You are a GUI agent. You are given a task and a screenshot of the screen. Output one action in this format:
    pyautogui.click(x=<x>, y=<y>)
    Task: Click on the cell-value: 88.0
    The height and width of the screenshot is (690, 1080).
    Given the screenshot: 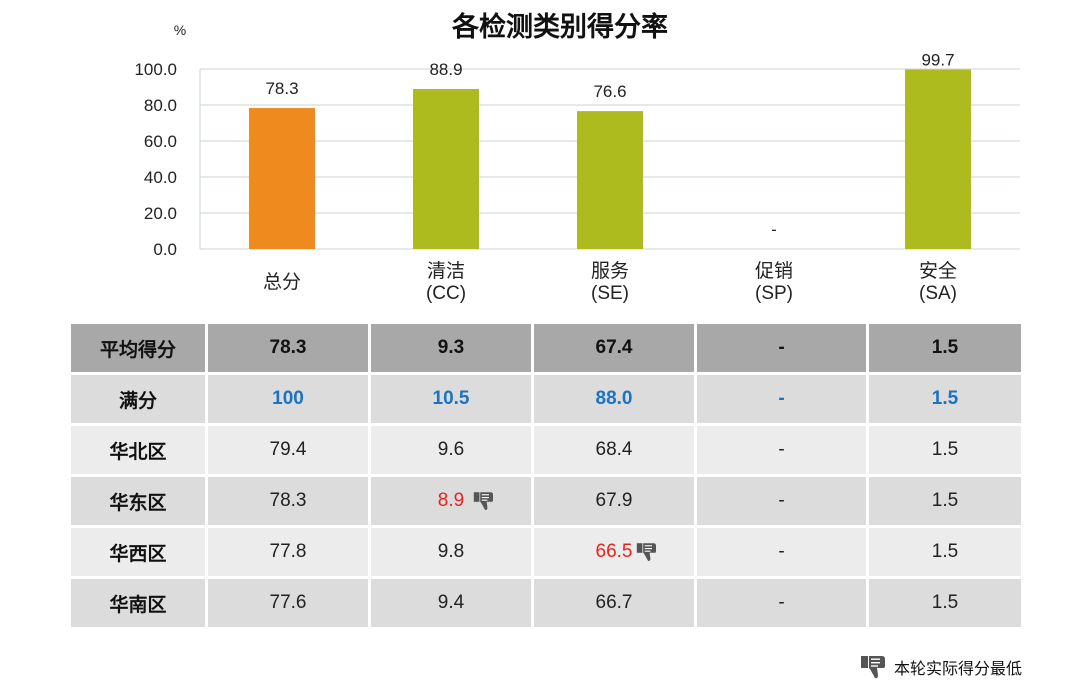 What is the action you would take?
    pyautogui.click(x=614, y=398)
    